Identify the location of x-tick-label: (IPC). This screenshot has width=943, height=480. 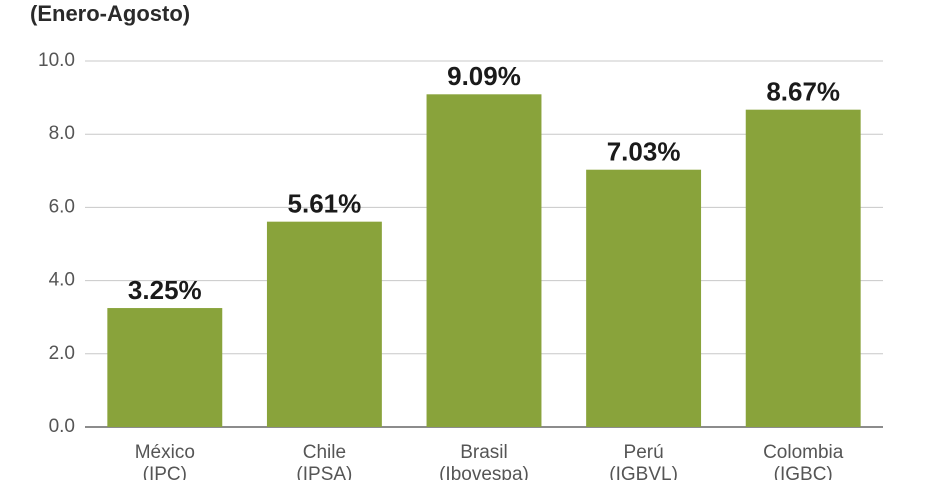
(165, 472).